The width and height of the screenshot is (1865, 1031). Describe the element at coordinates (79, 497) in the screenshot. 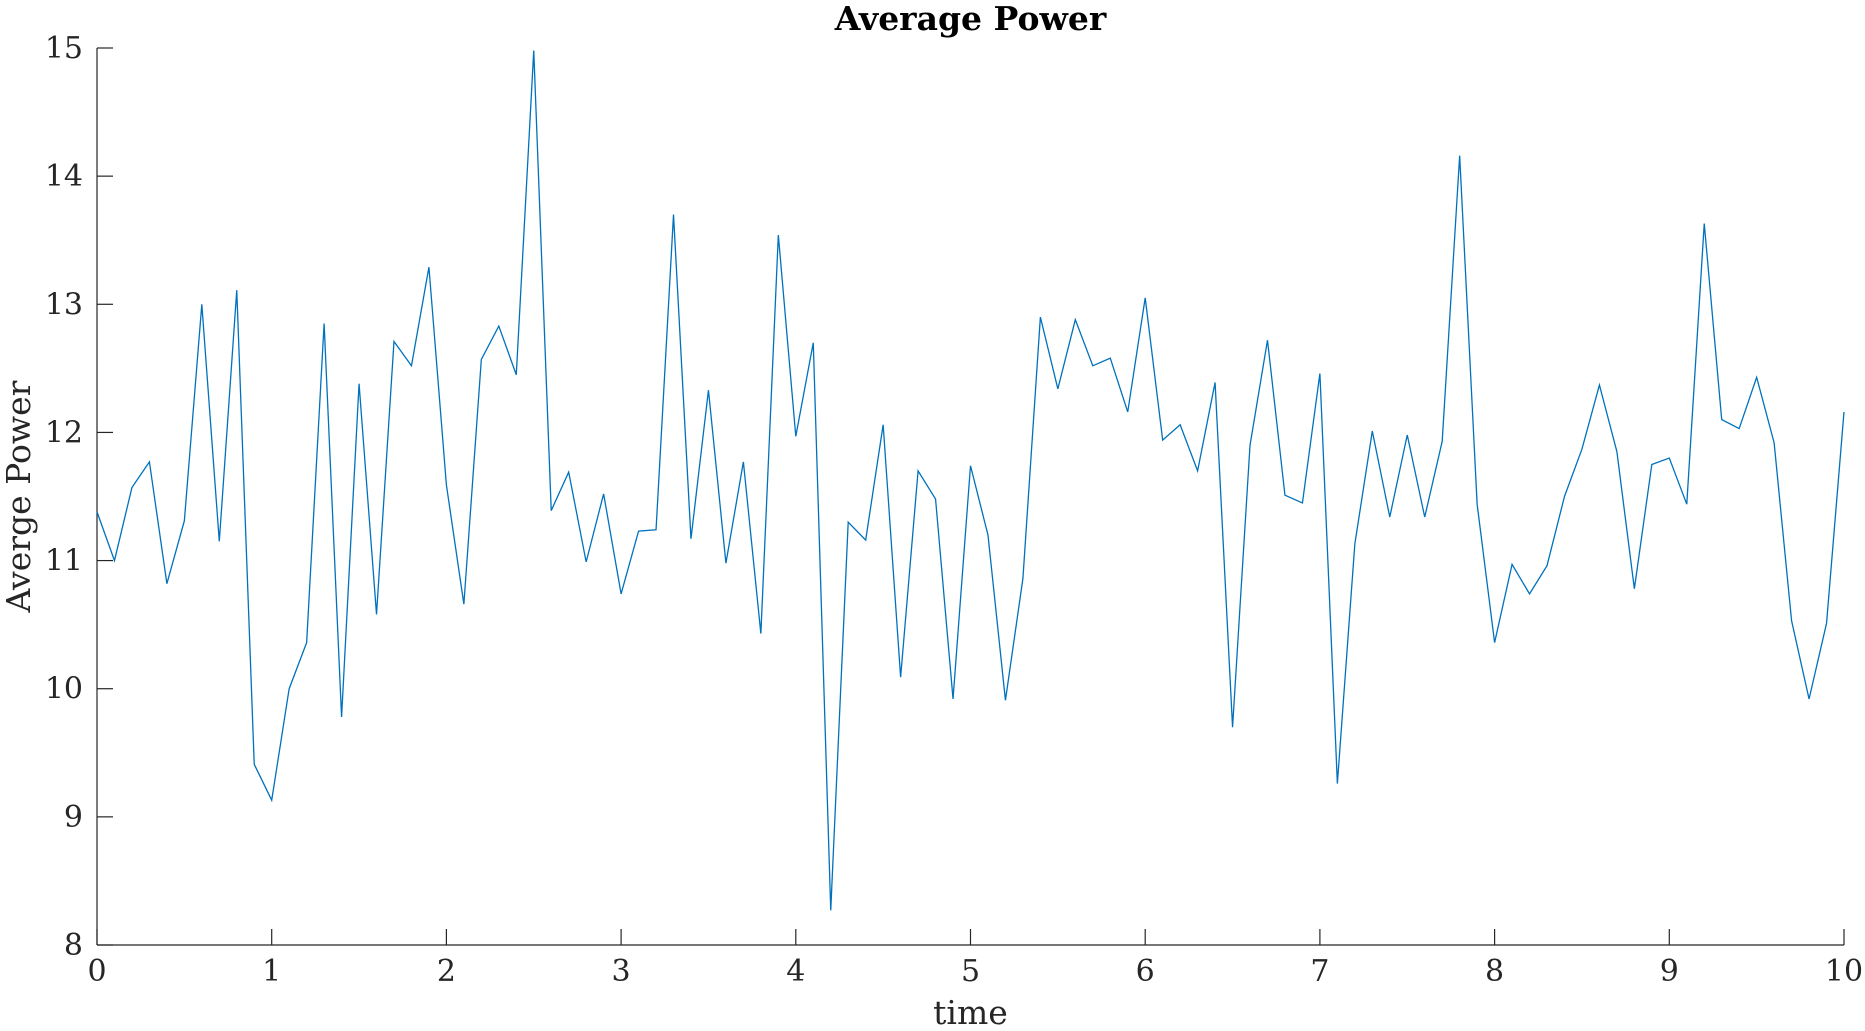

I see `y-axis-ticks: 8 9 10 11 12 13 14 15` at that location.